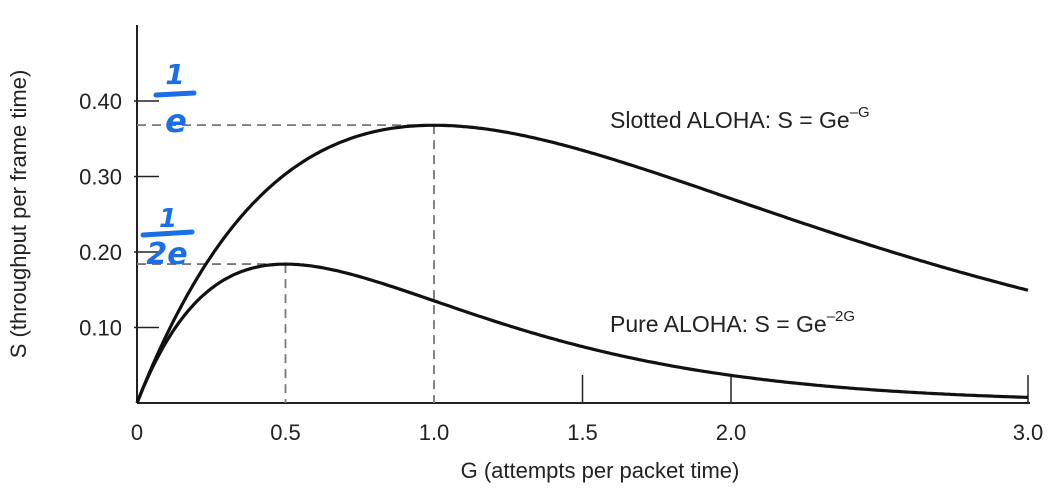 This screenshot has width=1060, height=498. Describe the element at coordinates (600, 470) in the screenshot. I see `x-axis-title: G (attempts per packet time)` at that location.